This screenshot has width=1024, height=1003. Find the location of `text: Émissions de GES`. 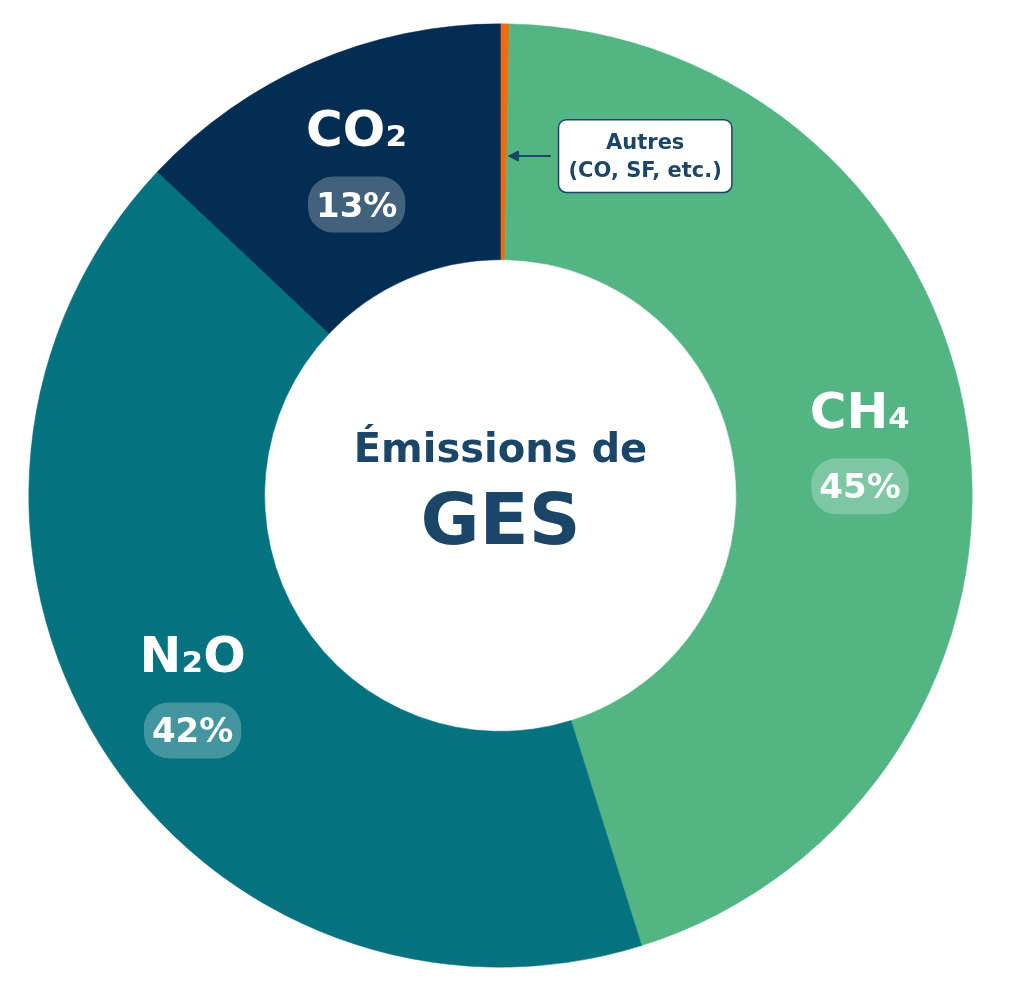

text: Émissions de GES is located at coordinates (500, 493).